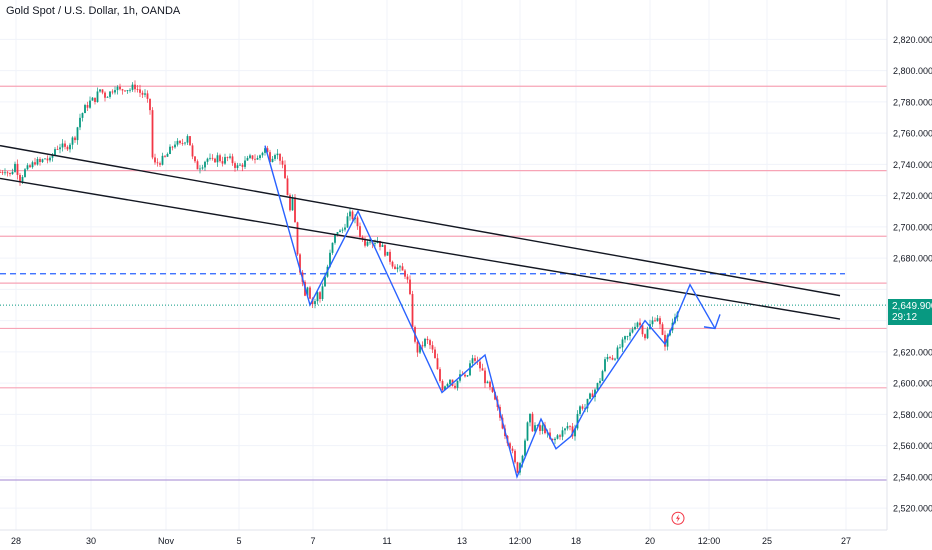 Image resolution: width=932 pixels, height=550 pixels. What do you see at coordinates (912, 384) in the screenshot?
I see `price-tick-label: 2,600.000` at bounding box center [912, 384].